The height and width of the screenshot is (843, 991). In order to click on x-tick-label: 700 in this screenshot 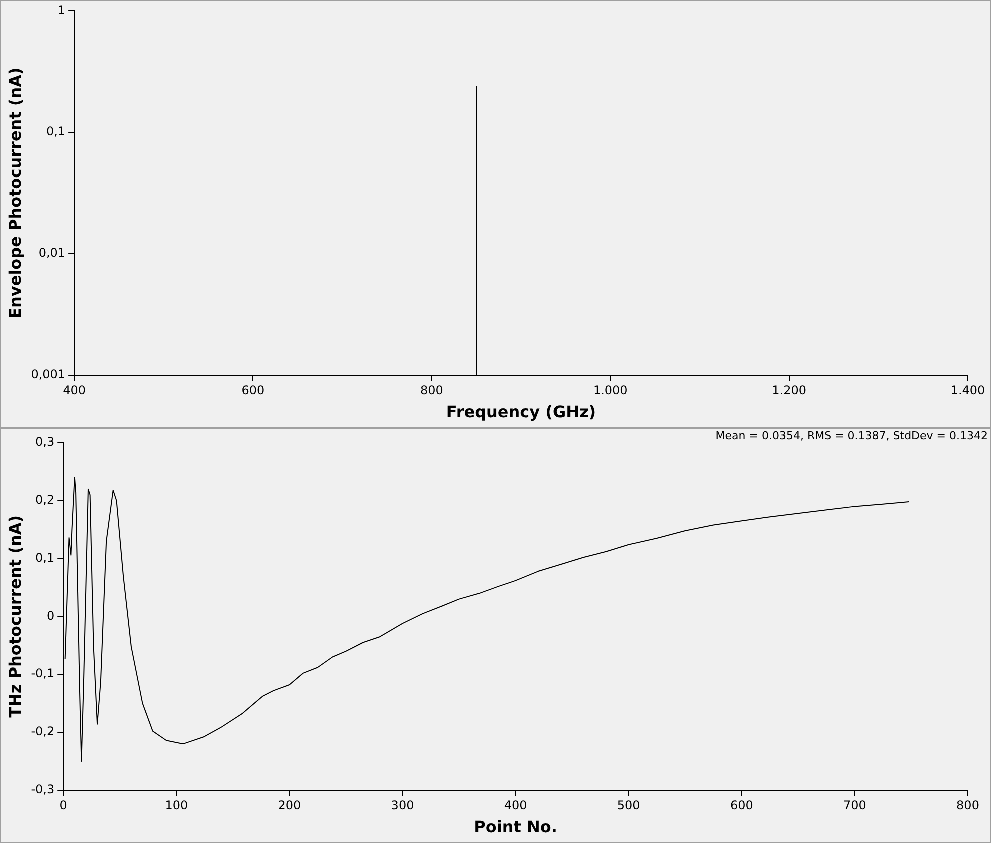, I will do `click(855, 805)`.